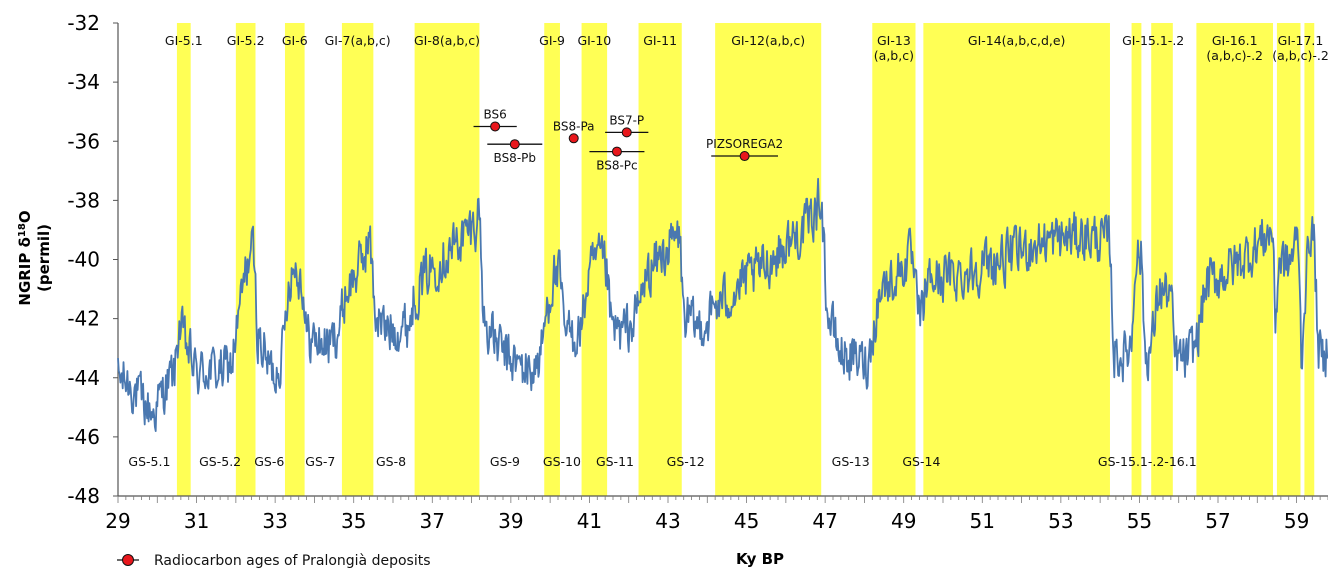 This screenshot has width=1328, height=571. What do you see at coordinates (515, 158) in the screenshot?
I see `radiocarbon-label: BS8-Pb` at bounding box center [515, 158].